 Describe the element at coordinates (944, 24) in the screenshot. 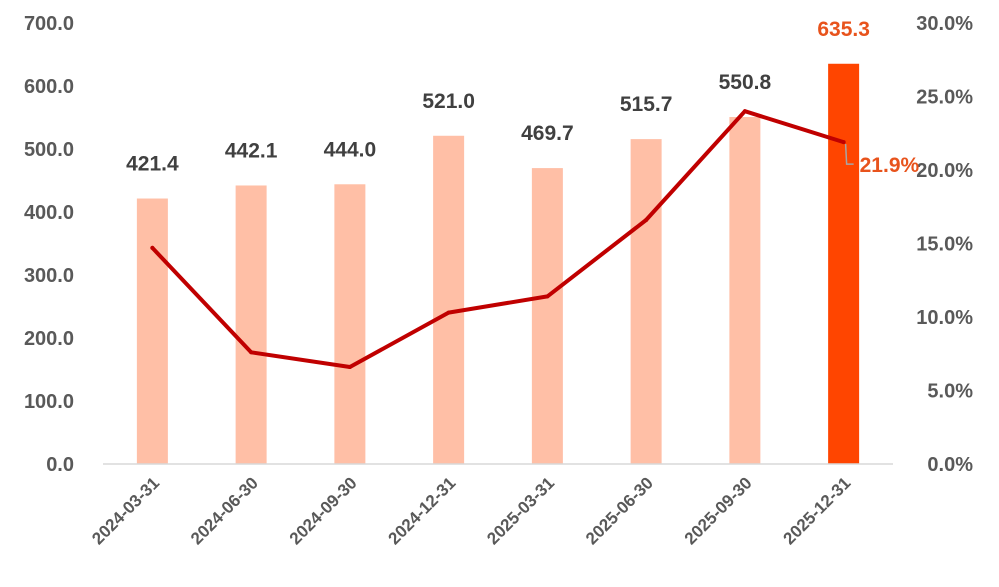

I see `right-axis-tick-label: 30.0%` at that location.